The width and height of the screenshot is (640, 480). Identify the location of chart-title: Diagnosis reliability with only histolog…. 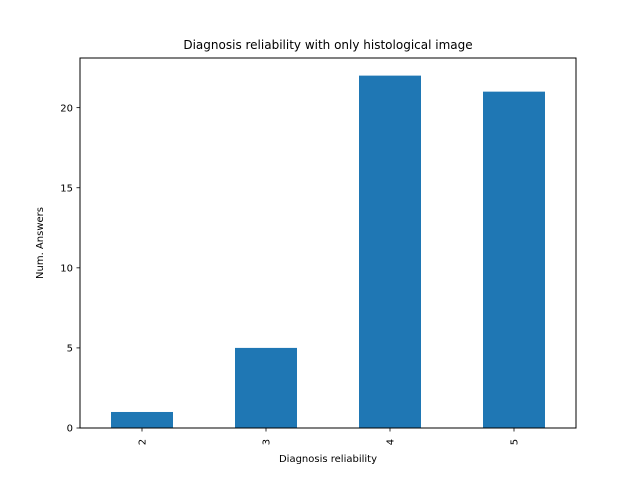
(327, 45).